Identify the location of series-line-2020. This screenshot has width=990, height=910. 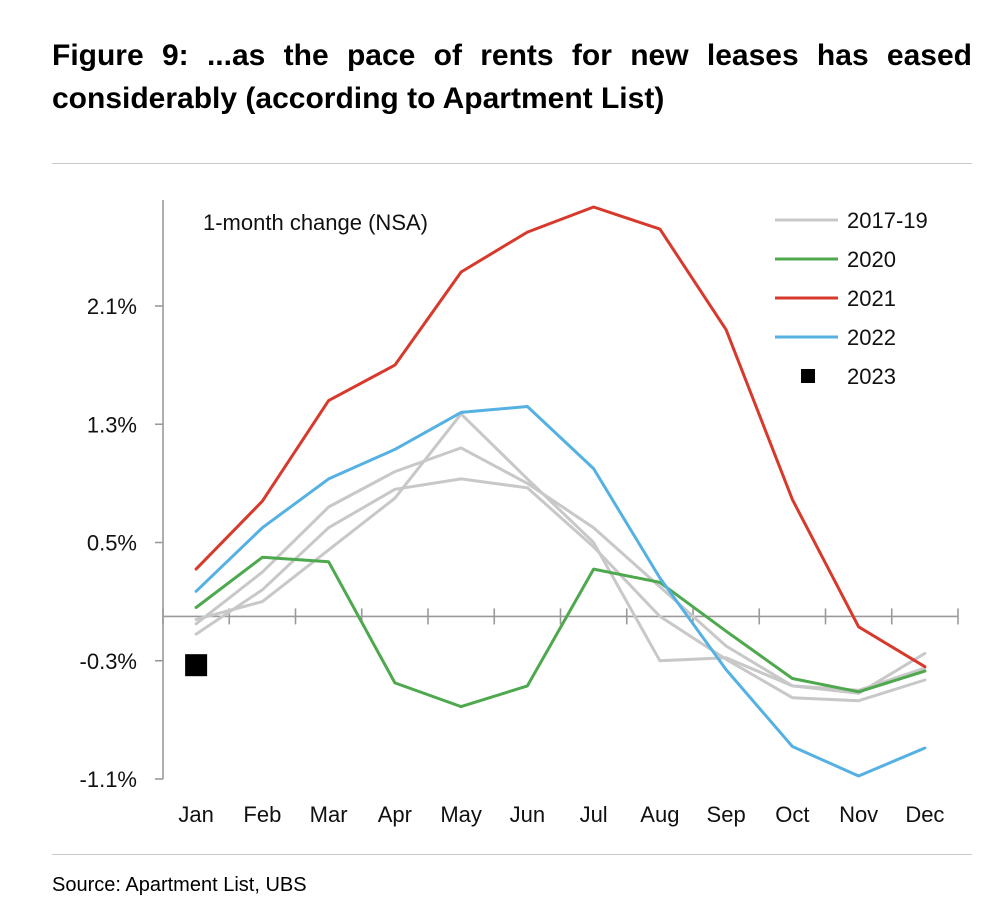
(560, 632).